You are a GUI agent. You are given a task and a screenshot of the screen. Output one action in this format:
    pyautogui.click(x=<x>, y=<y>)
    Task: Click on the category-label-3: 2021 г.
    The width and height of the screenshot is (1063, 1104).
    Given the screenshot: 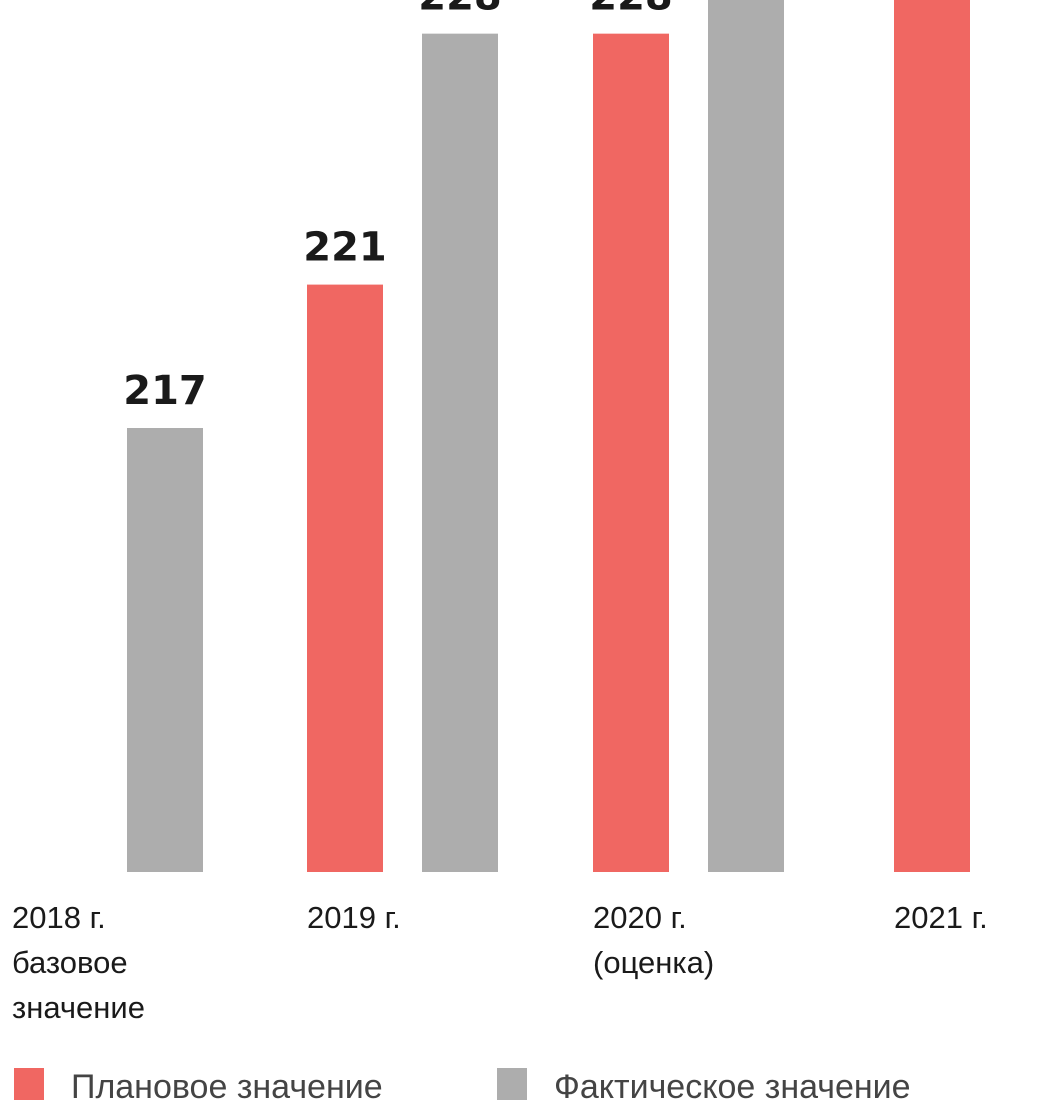 What is the action you would take?
    pyautogui.click(x=941, y=917)
    